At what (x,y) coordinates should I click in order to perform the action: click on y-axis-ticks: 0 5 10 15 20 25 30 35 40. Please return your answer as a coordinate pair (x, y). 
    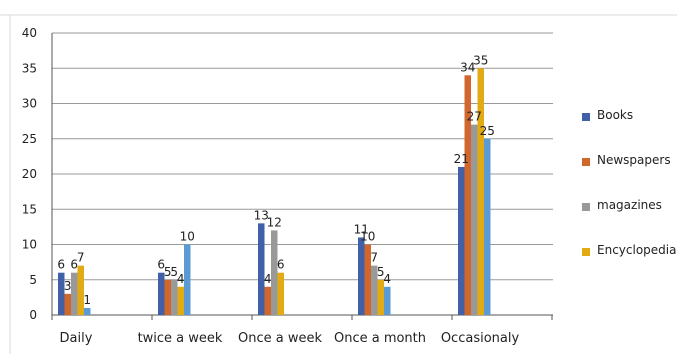
    Looking at the image, I should click on (29, 174).